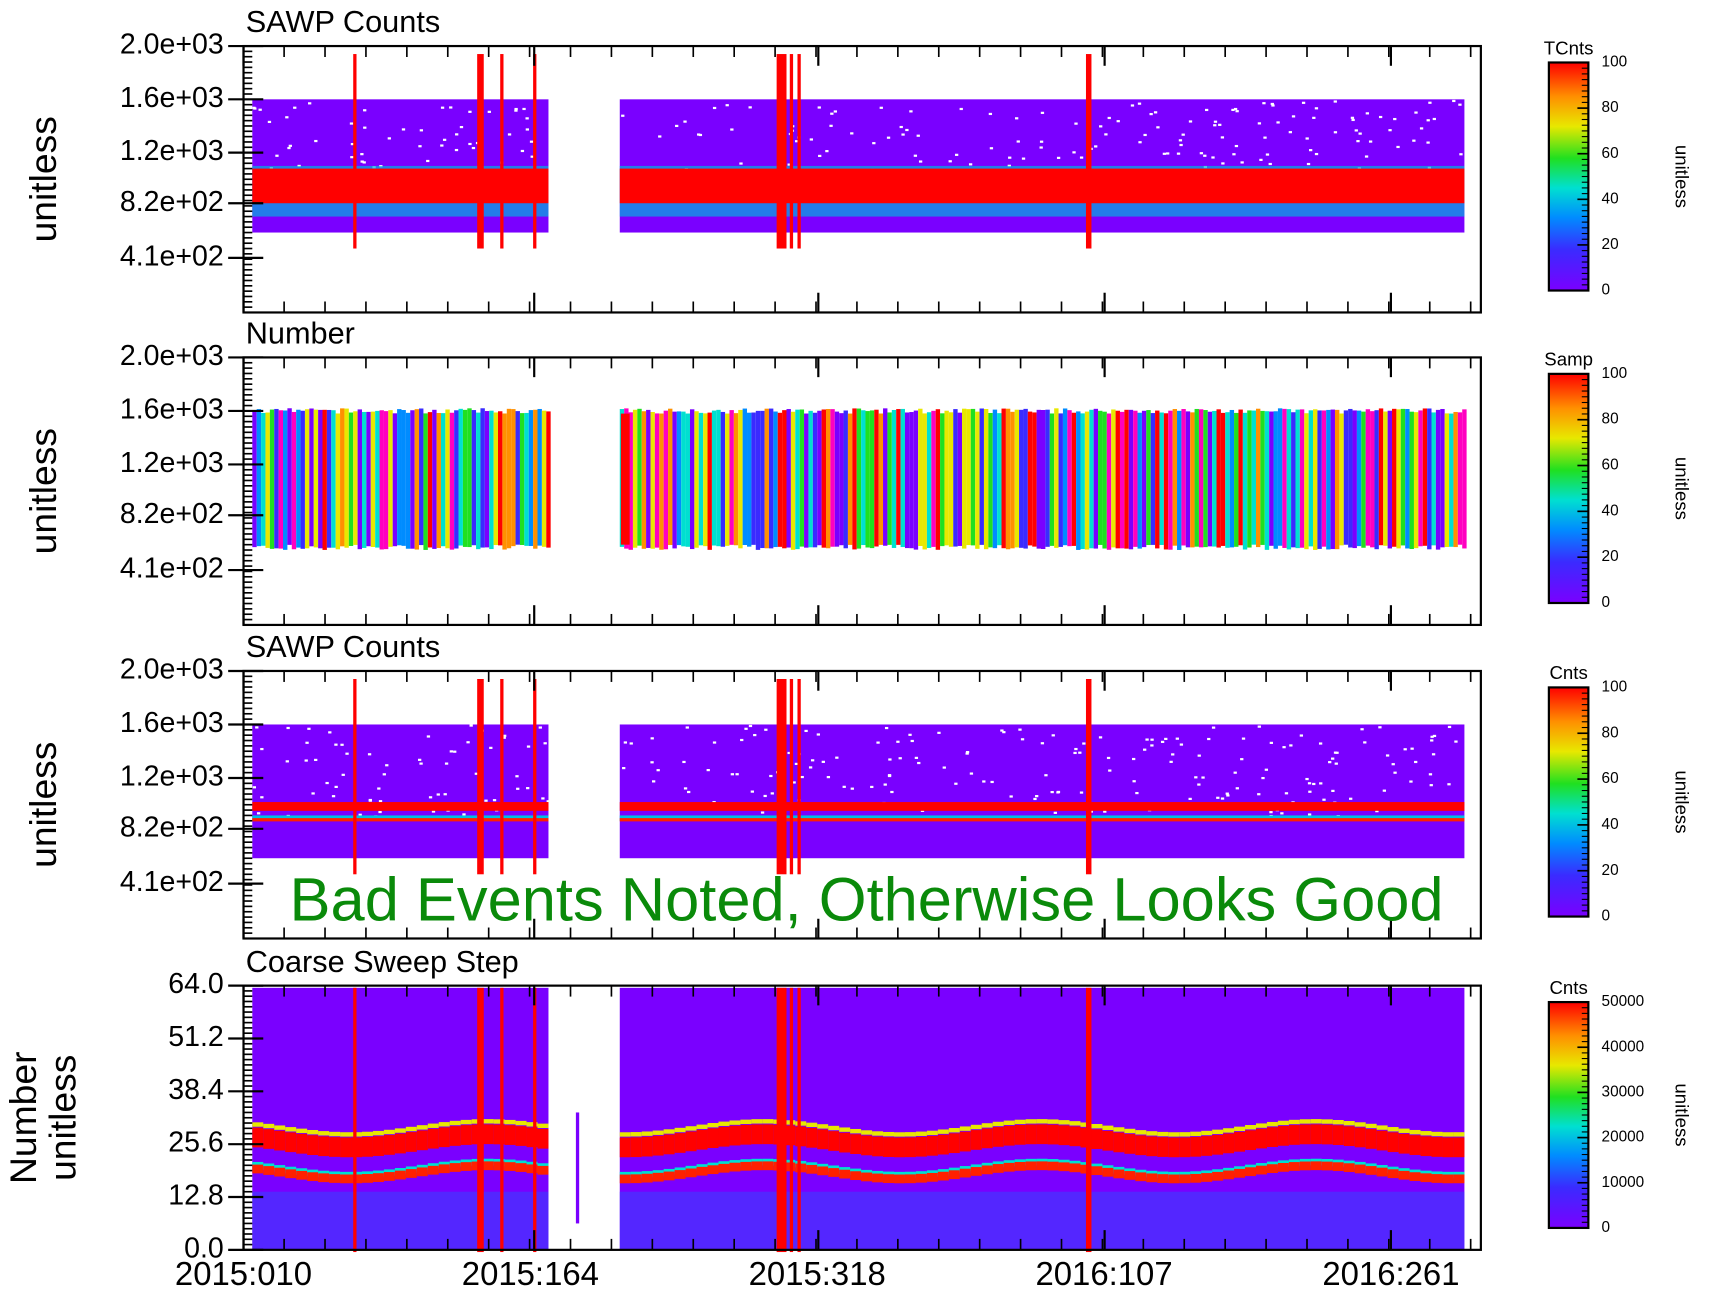  I want to click on spectrogram-block, so click(1042, 791).